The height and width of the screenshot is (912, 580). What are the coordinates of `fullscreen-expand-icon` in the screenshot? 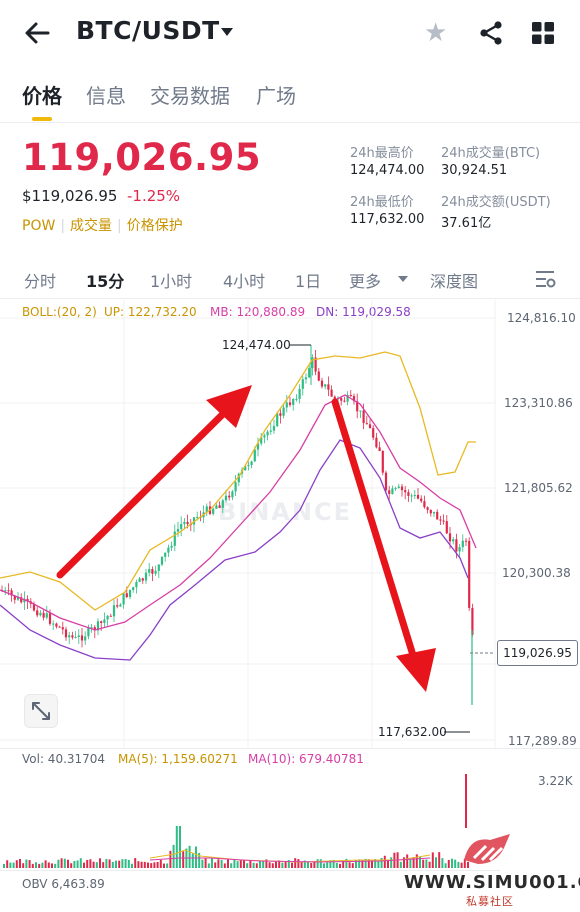 It's located at (41, 711).